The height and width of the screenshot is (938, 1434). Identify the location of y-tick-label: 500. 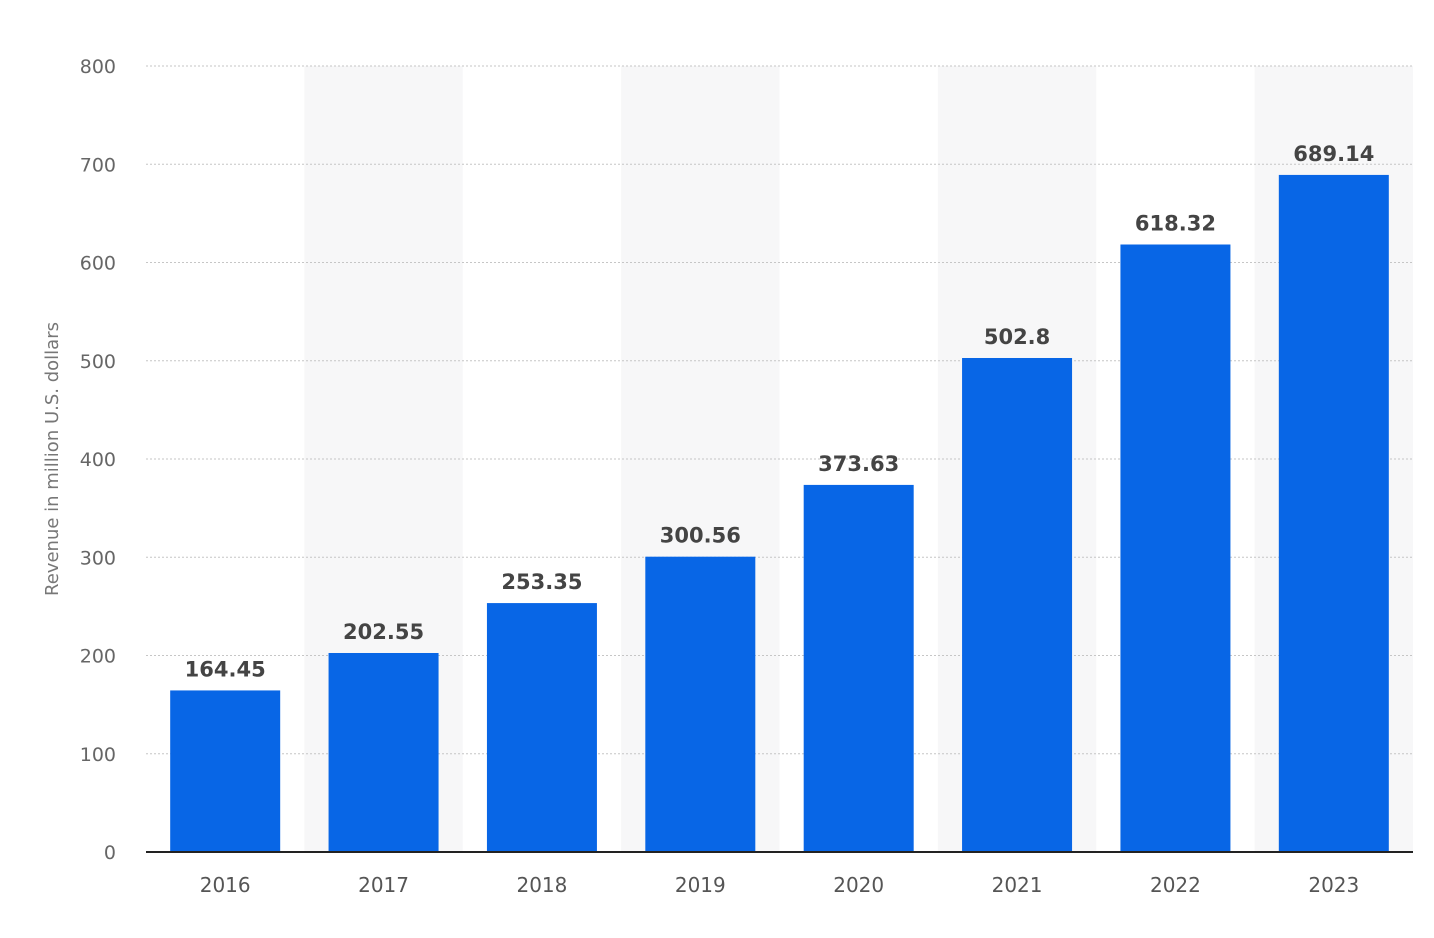
(98, 362).